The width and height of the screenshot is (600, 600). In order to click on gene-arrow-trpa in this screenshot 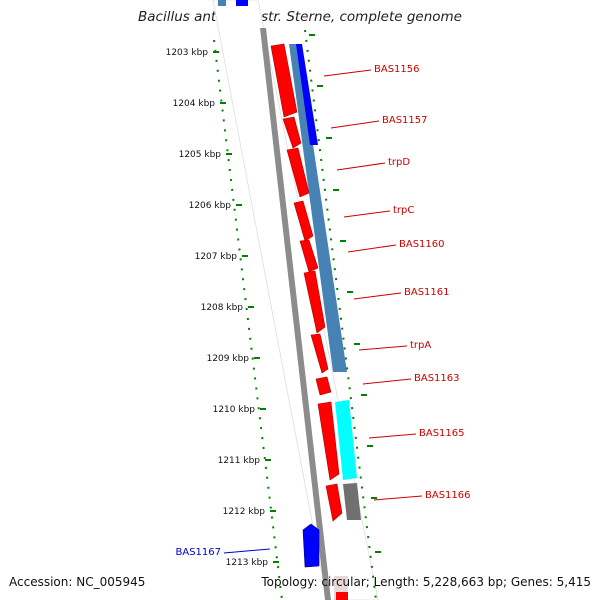, I will do `click(319, 353)`.